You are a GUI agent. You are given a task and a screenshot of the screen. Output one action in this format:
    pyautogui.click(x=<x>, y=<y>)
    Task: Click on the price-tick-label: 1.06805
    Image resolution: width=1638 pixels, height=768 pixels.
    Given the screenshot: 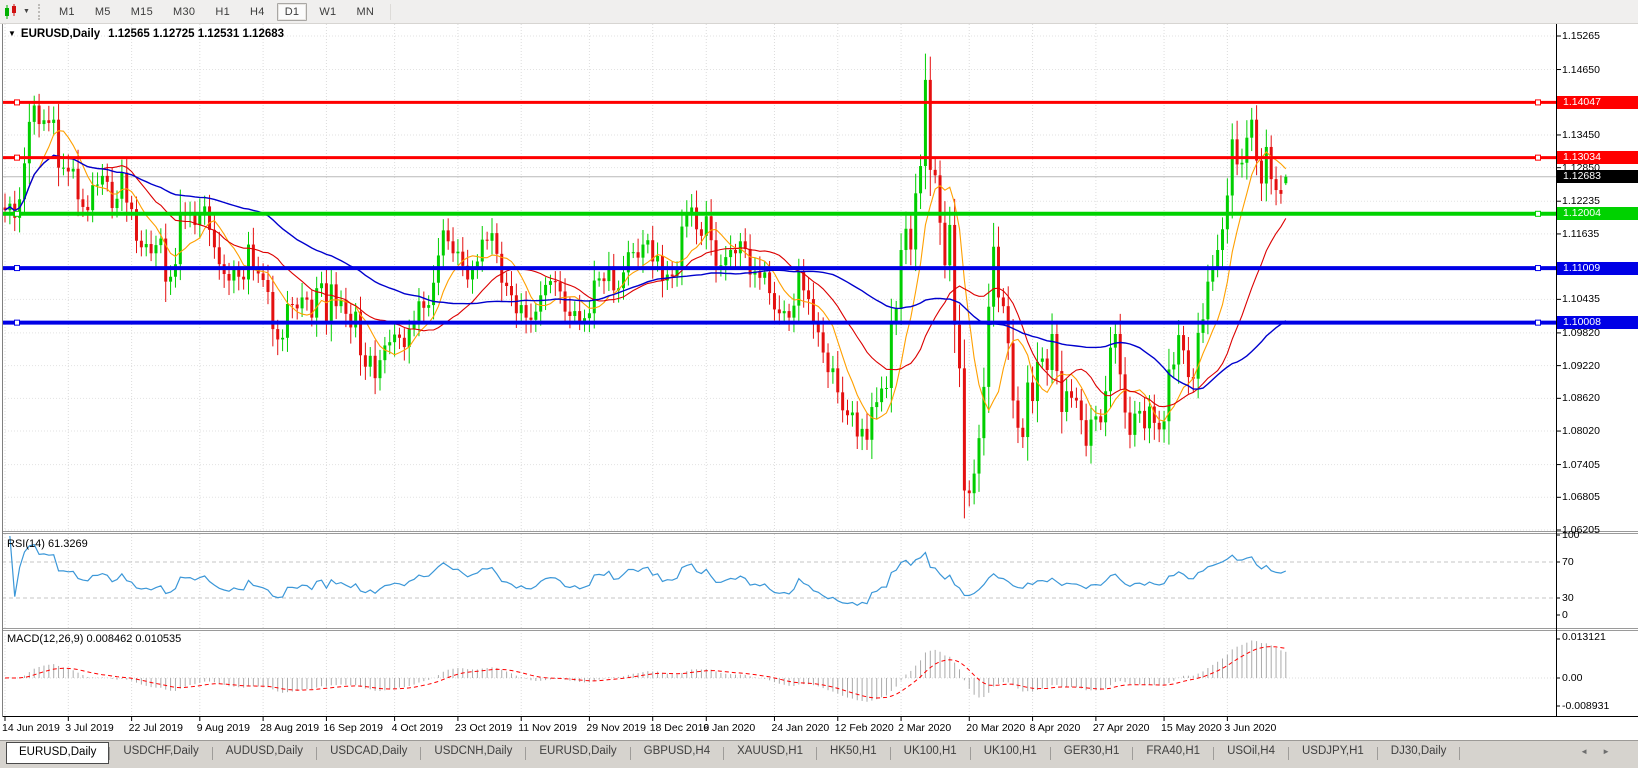 What is the action you would take?
    pyautogui.click(x=1581, y=497)
    